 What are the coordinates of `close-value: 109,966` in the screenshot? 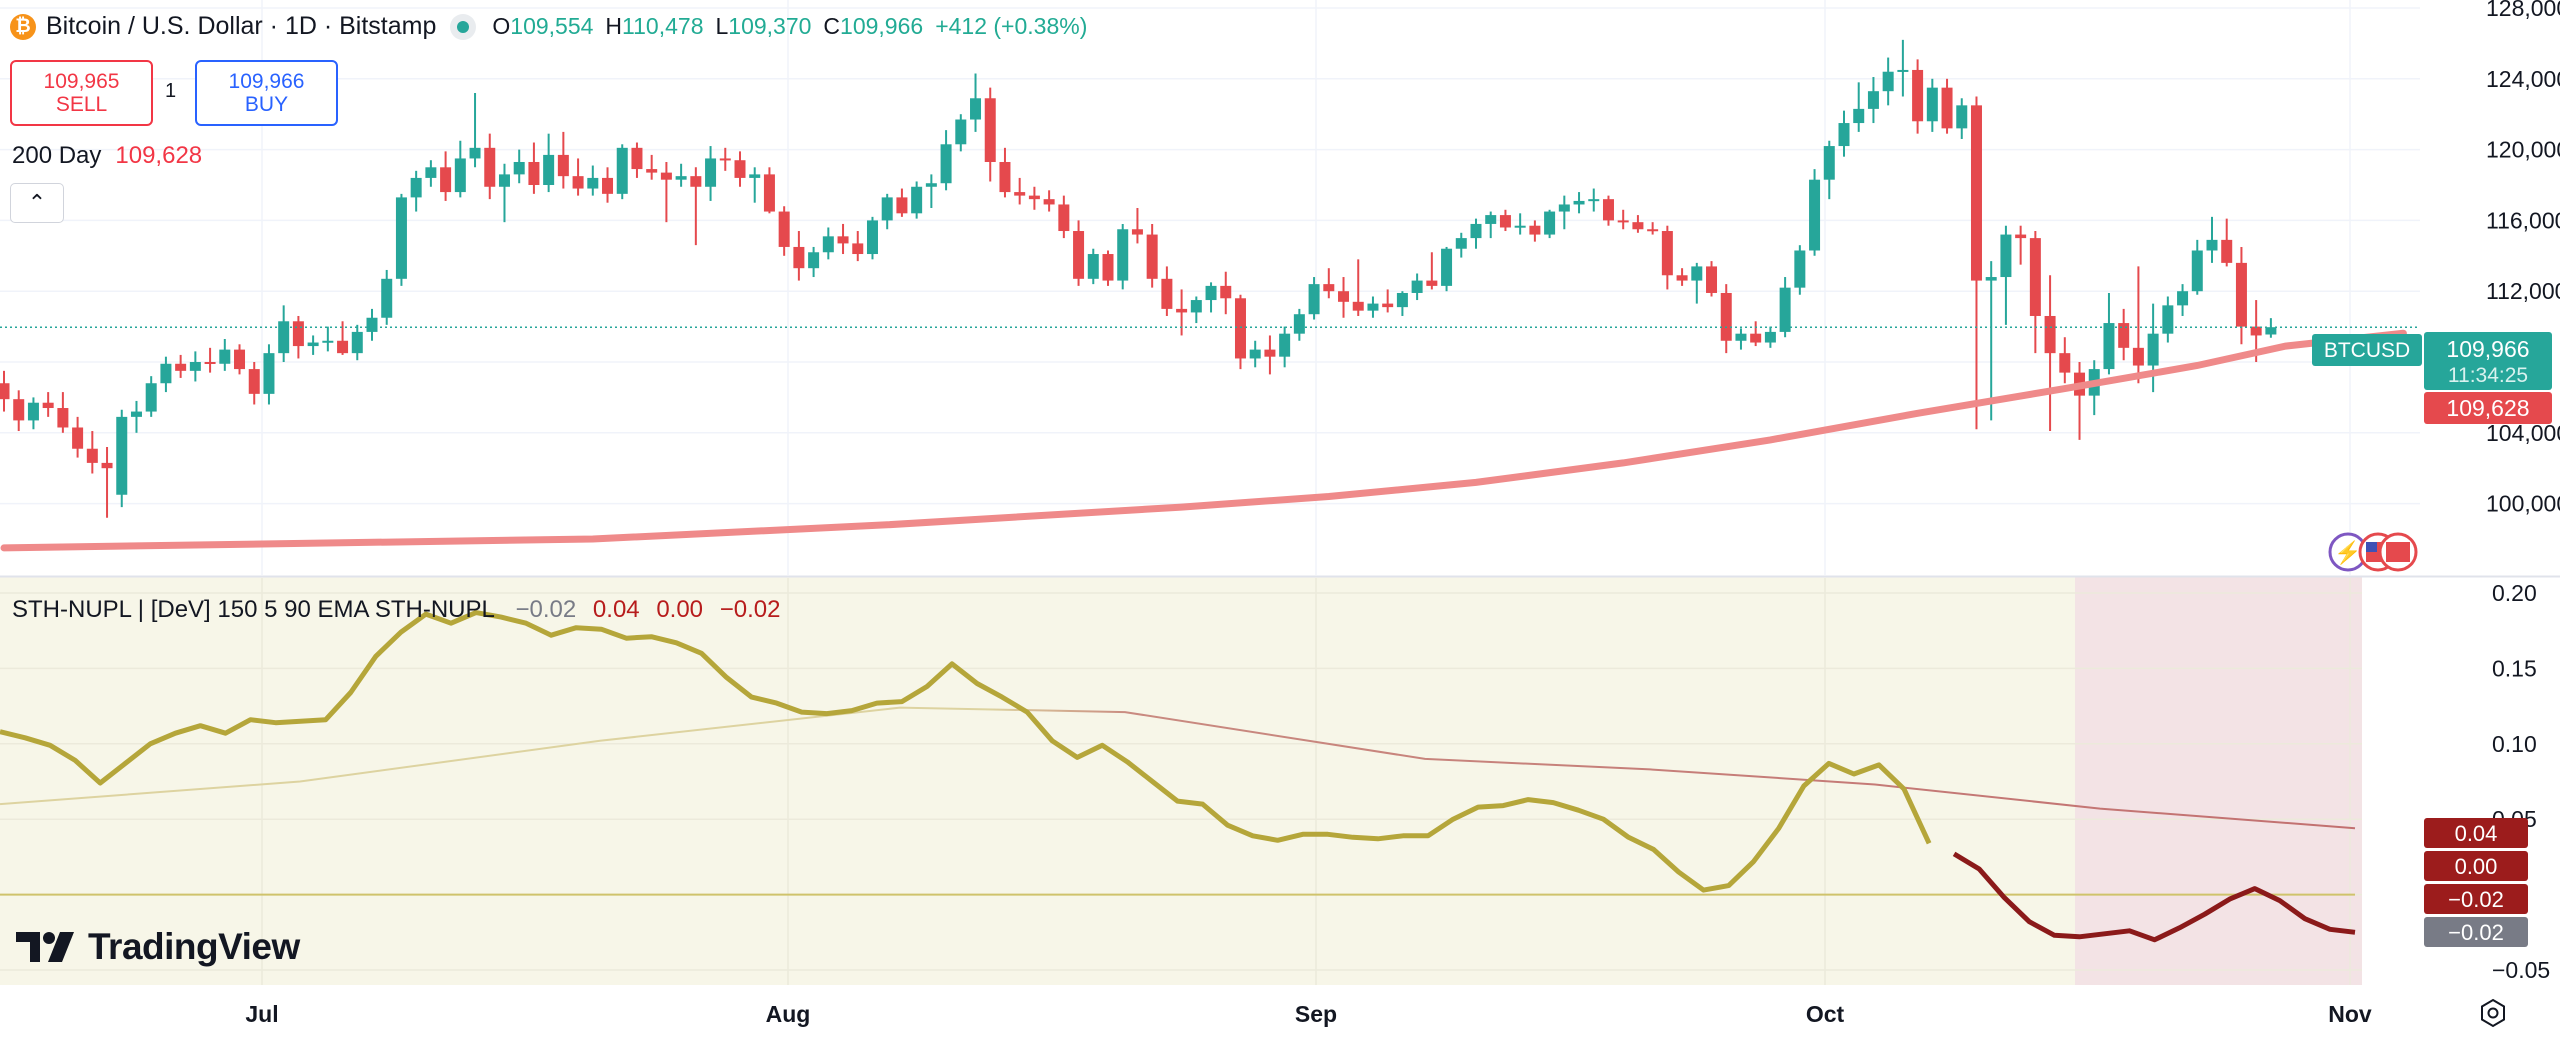 It's located at (882, 26).